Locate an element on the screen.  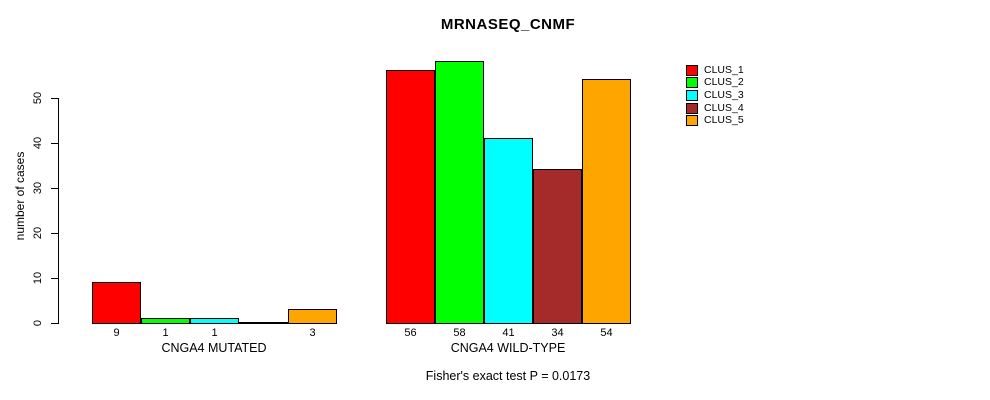
legend-item: CLUS_1 is located at coordinates (715, 70).